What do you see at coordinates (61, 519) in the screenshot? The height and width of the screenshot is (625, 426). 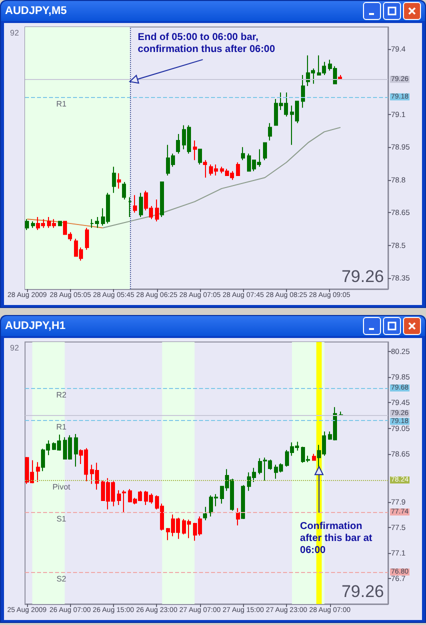 I see `ref-line-label: S1` at bounding box center [61, 519].